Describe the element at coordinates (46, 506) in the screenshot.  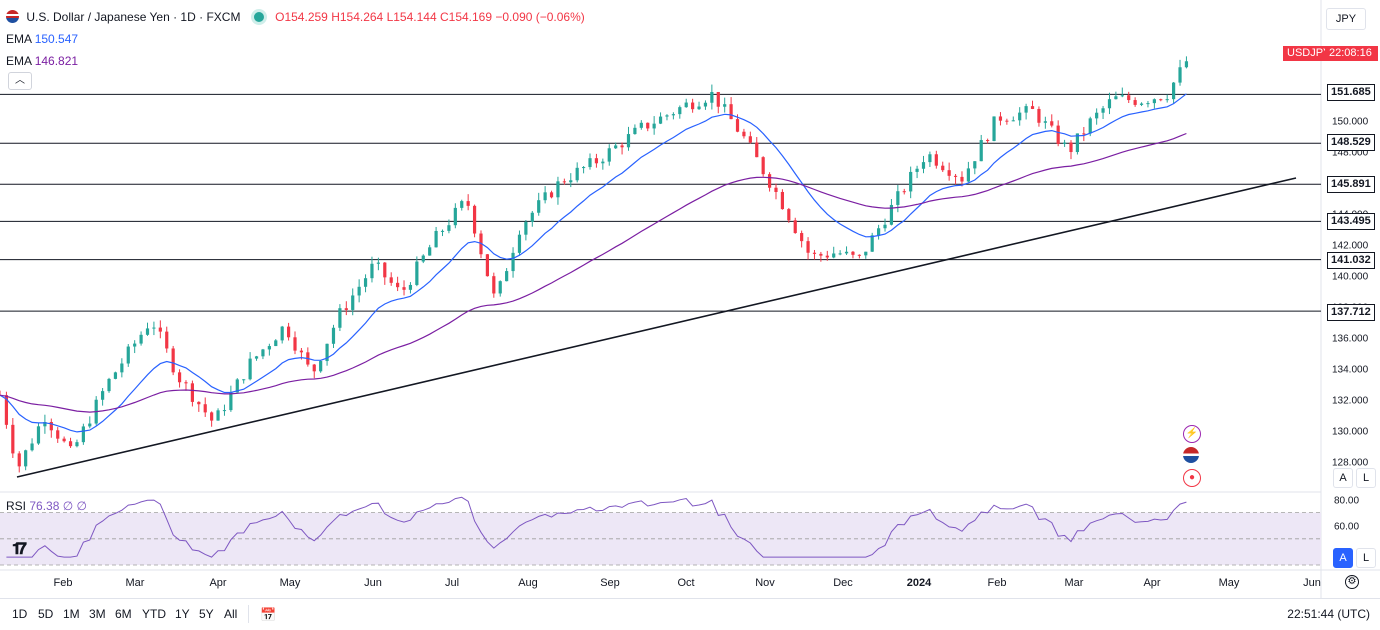
I see `rsi-legend: RSI 76.38 ∅ ∅` at that location.